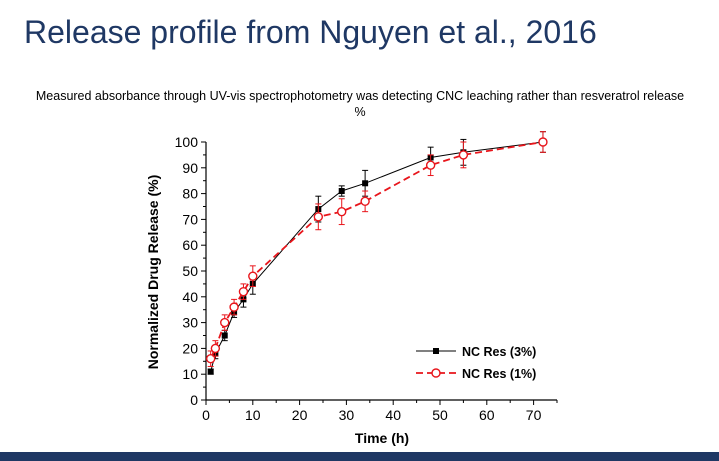  What do you see at coordinates (190, 323) in the screenshot?
I see `y-tick-label: 30` at bounding box center [190, 323].